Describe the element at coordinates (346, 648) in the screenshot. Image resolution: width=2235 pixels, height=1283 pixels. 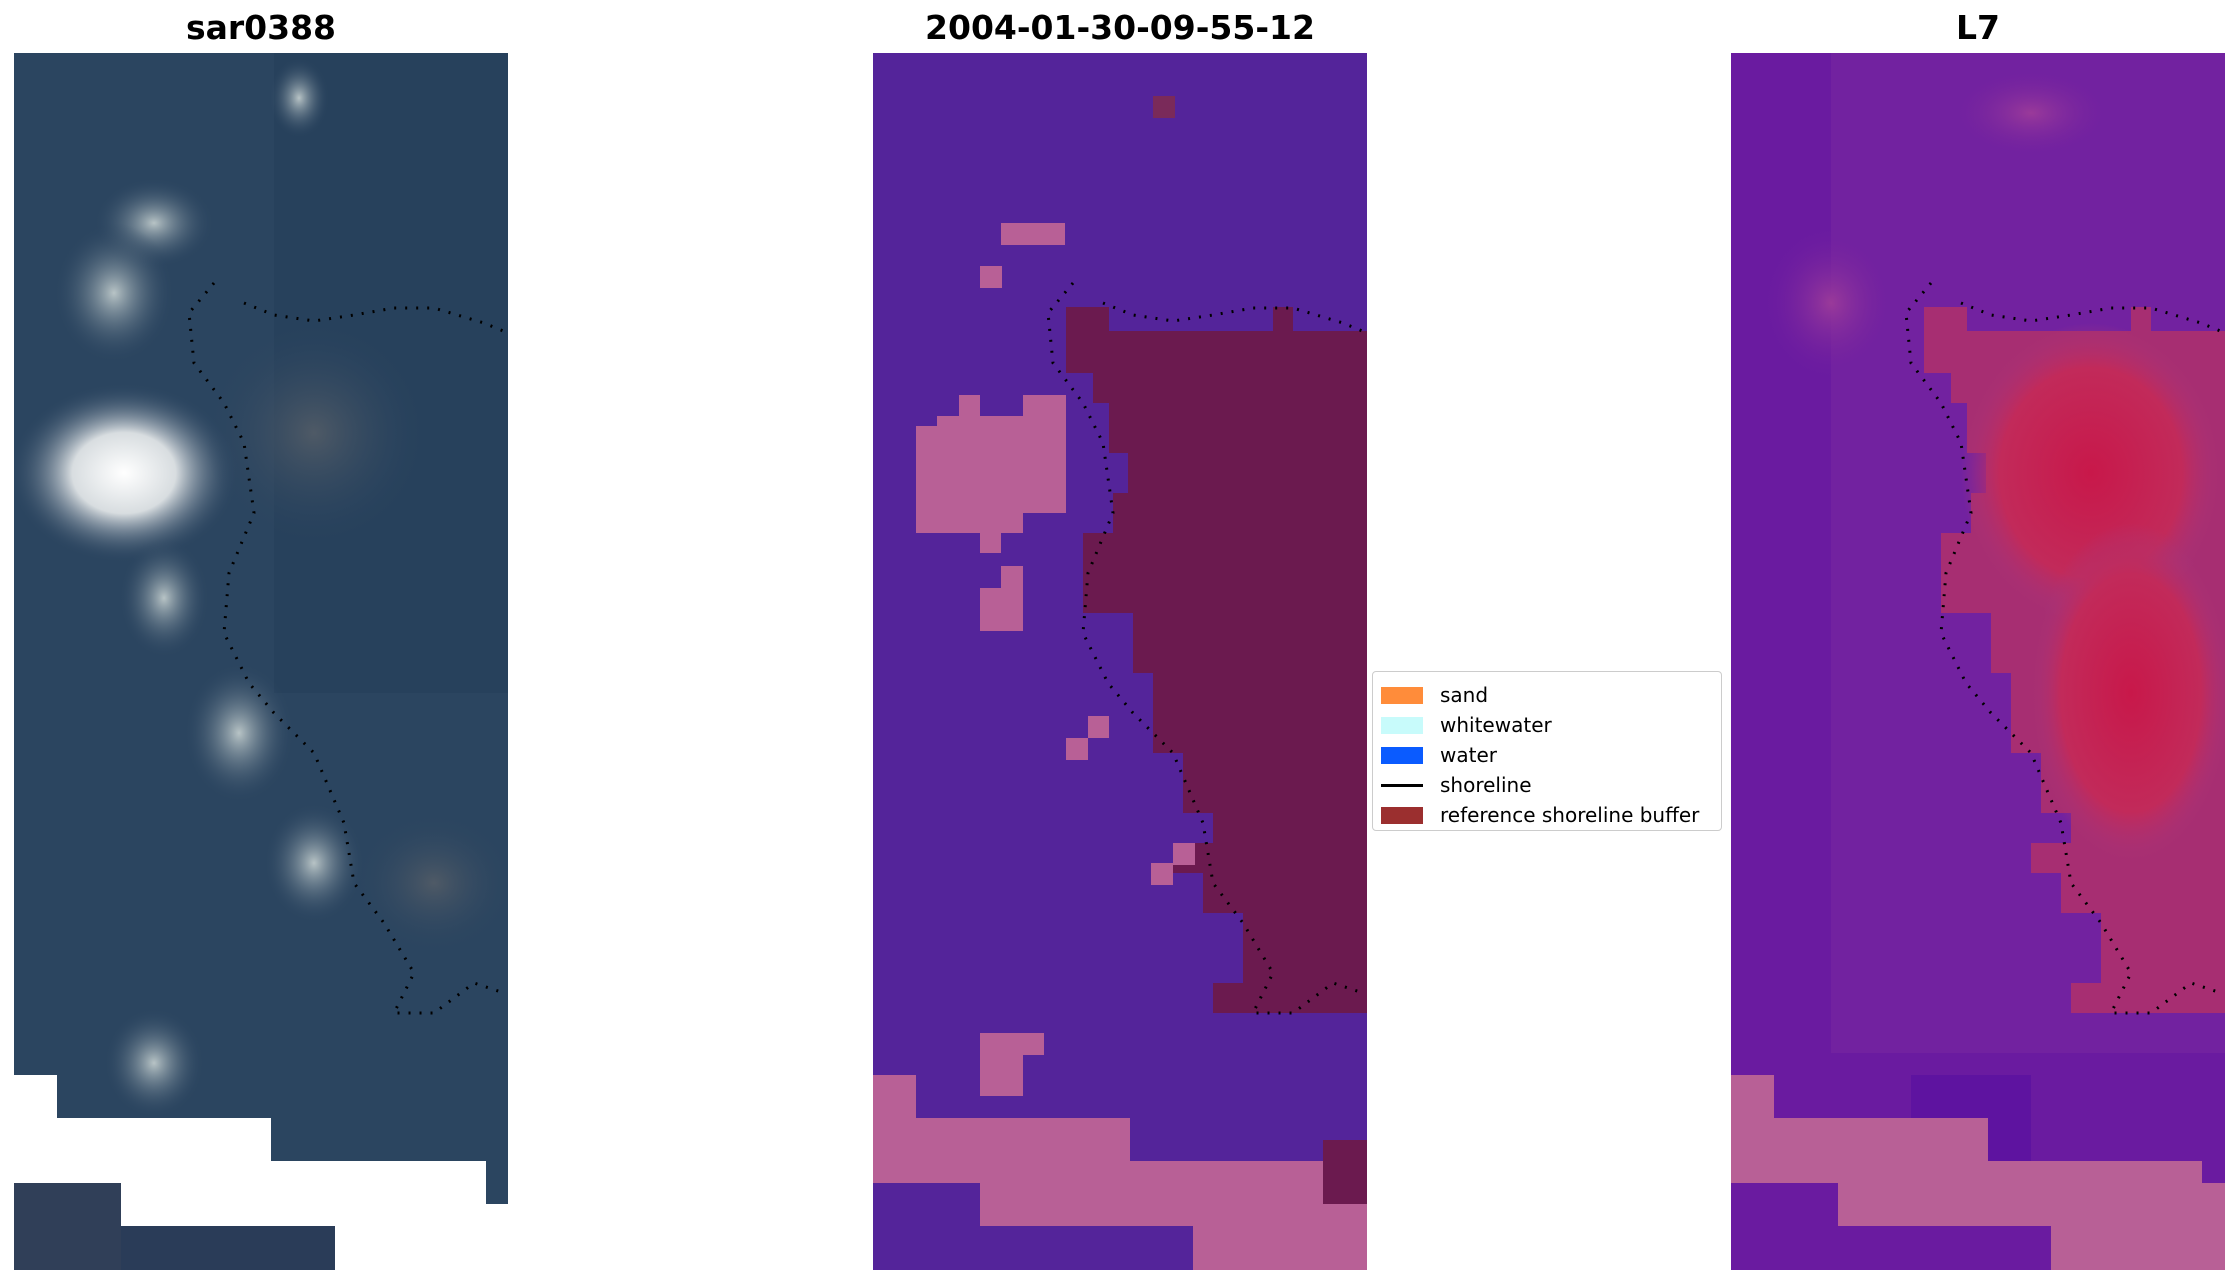
I see `shoreline-line` at that location.